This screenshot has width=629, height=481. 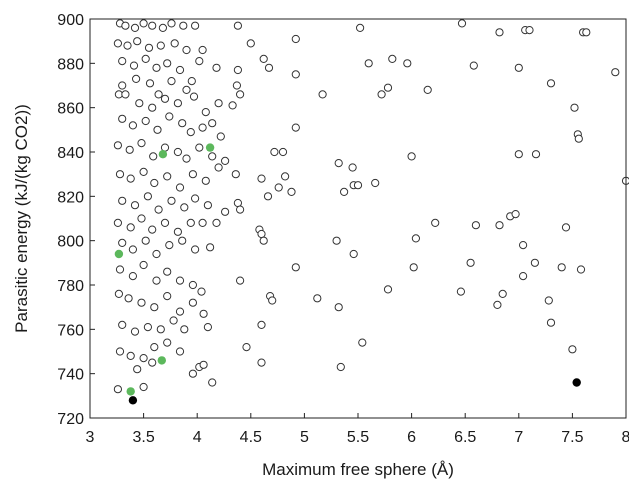 I want to click on y-tick-label: 720, so click(x=70, y=419).